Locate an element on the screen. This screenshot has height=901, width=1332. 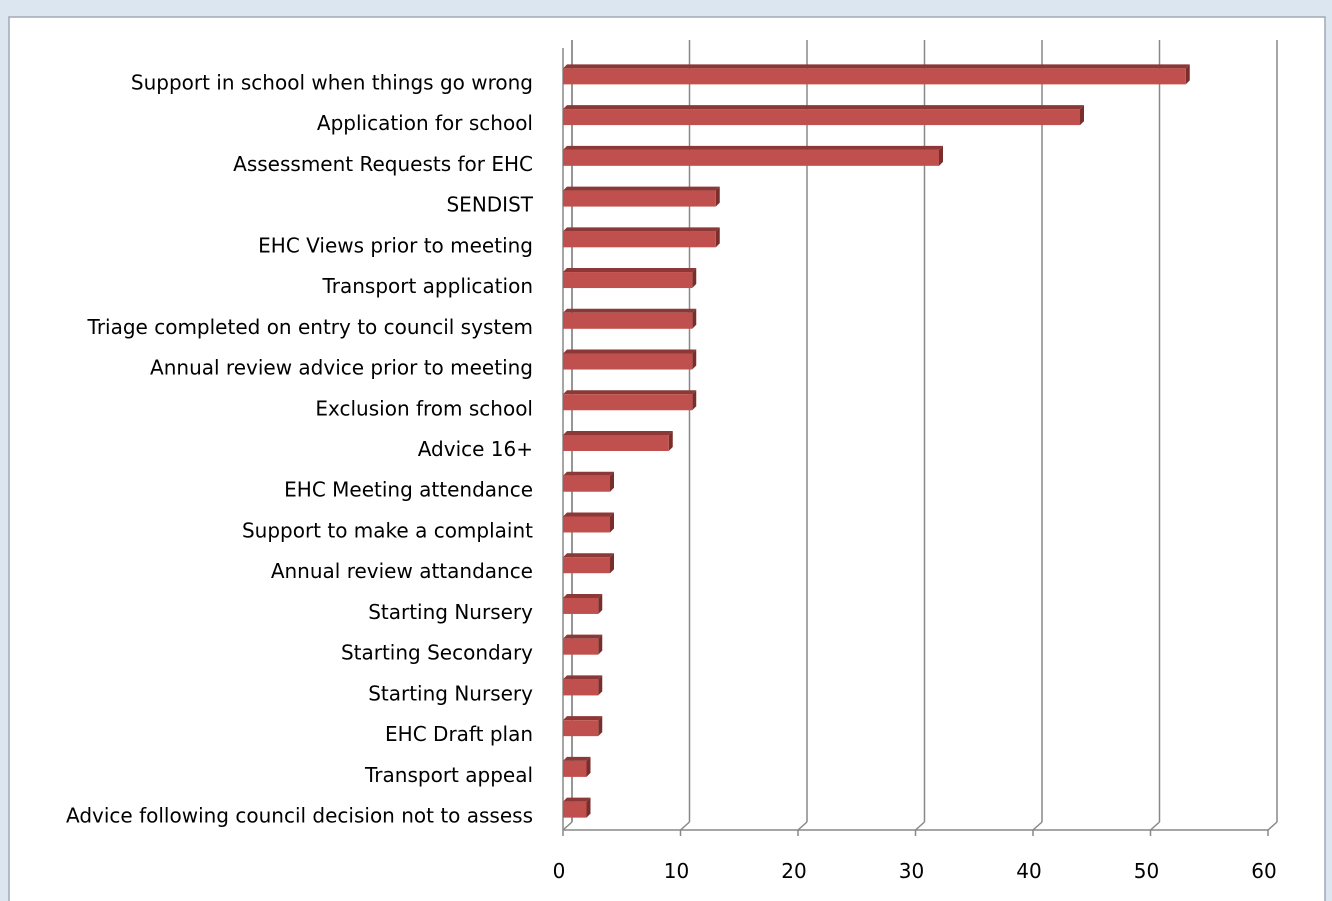
x-tick-label: 50 is located at coordinates (1146, 871).